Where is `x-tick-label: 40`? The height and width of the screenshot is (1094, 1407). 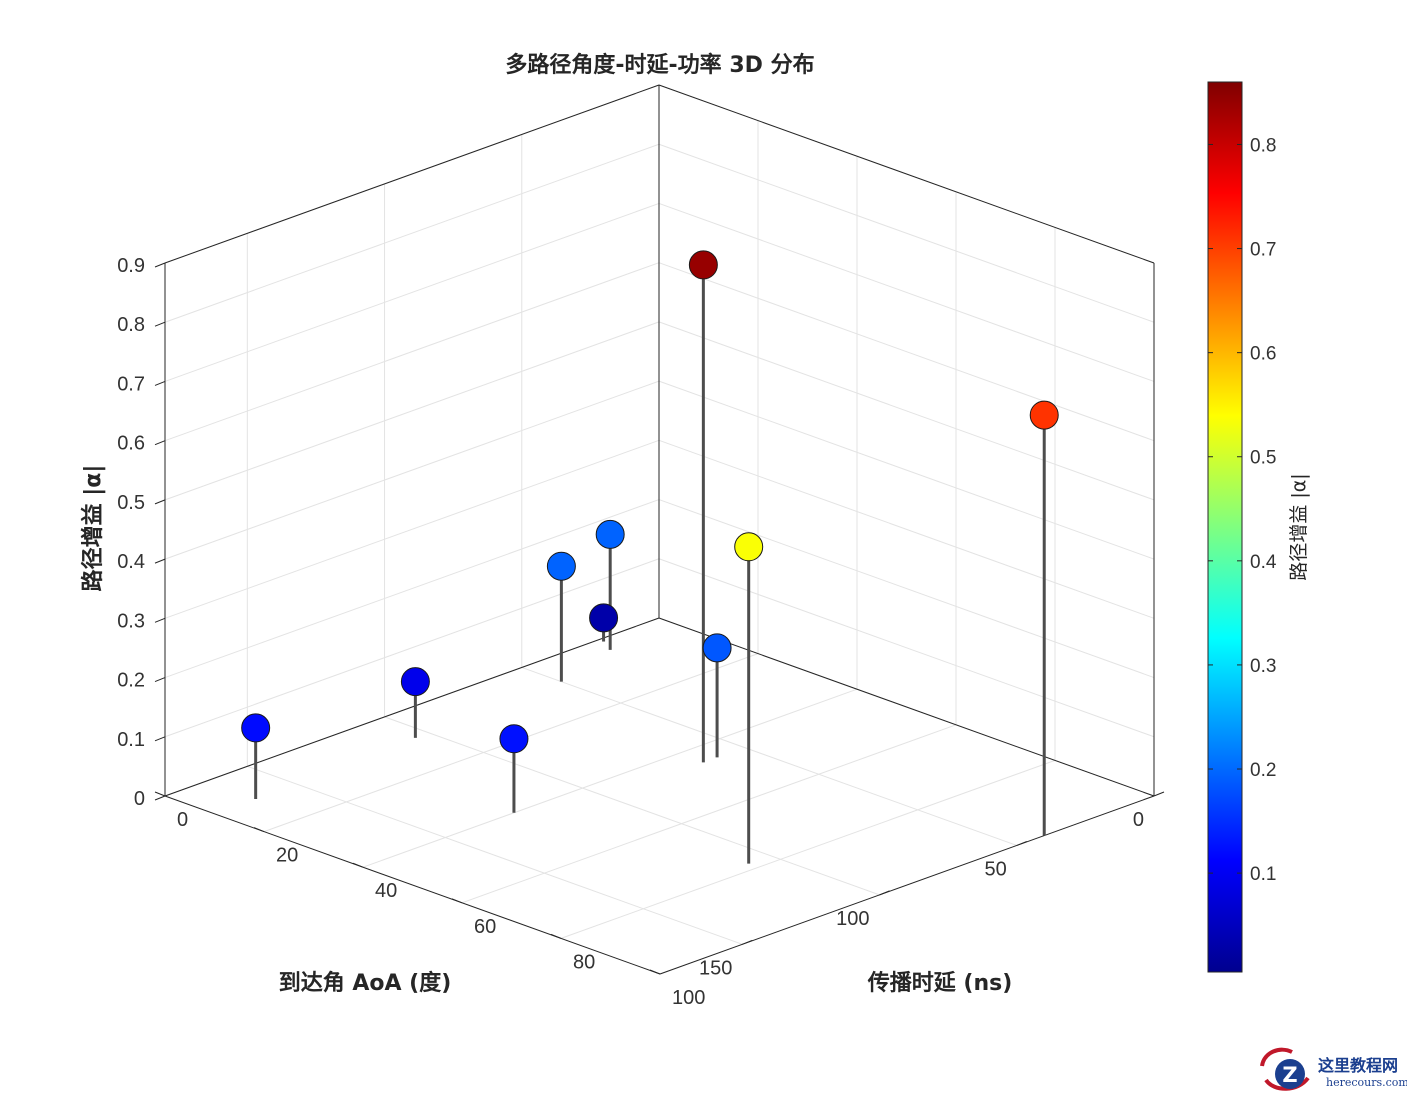
x-tick-label: 40 is located at coordinates (386, 891).